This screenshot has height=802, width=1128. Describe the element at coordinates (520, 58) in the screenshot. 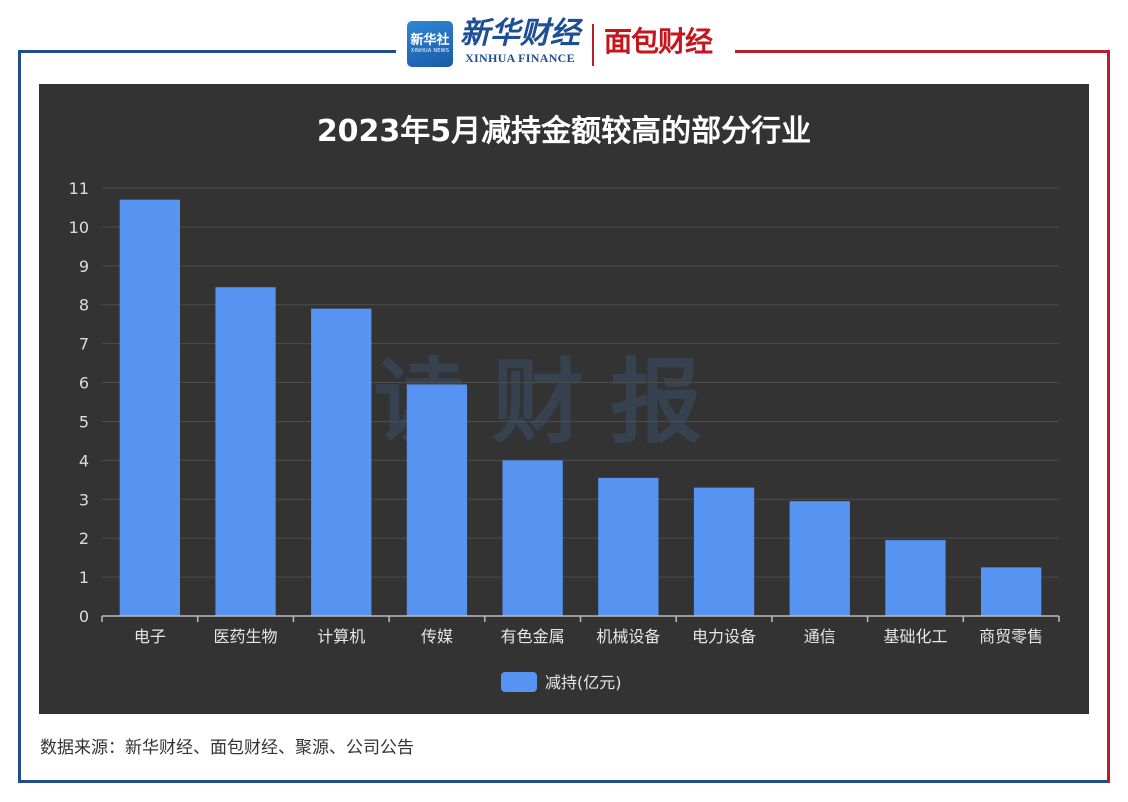

I see `xinhua-finance-logo-subtext: XINHUA FINANCE` at that location.